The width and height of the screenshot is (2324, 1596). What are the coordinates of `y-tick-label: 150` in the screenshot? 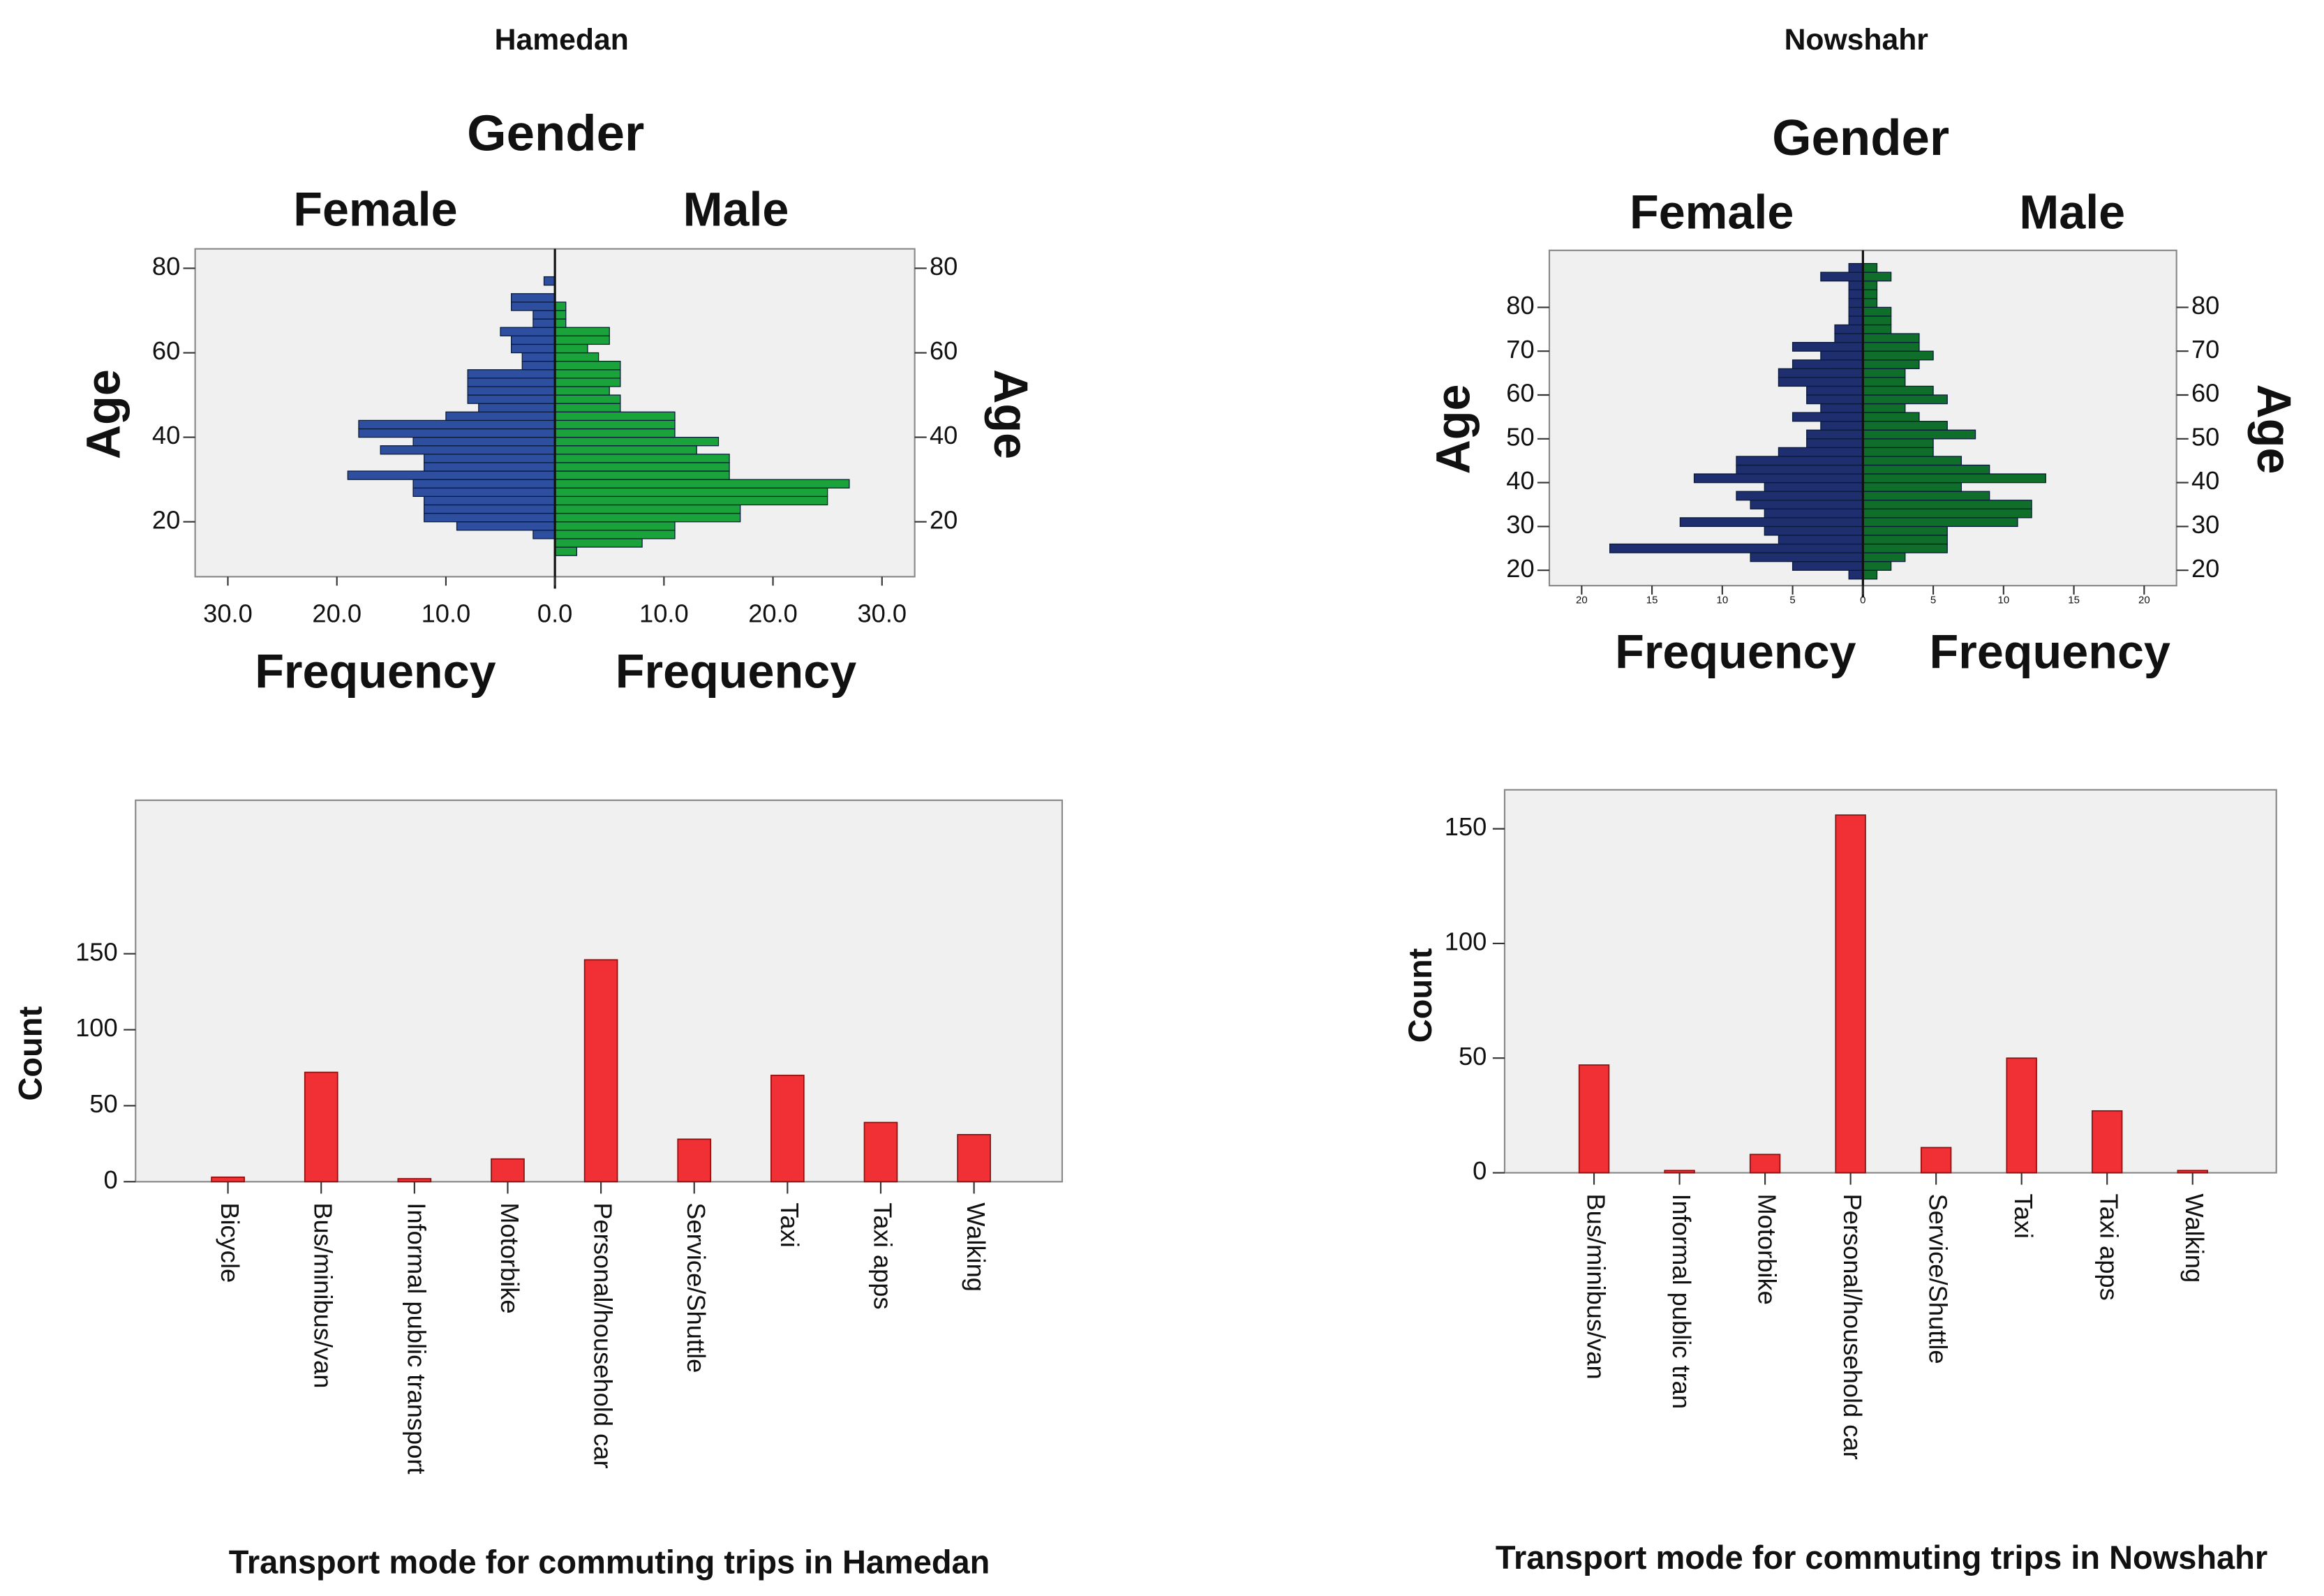 It's located at (96, 951).